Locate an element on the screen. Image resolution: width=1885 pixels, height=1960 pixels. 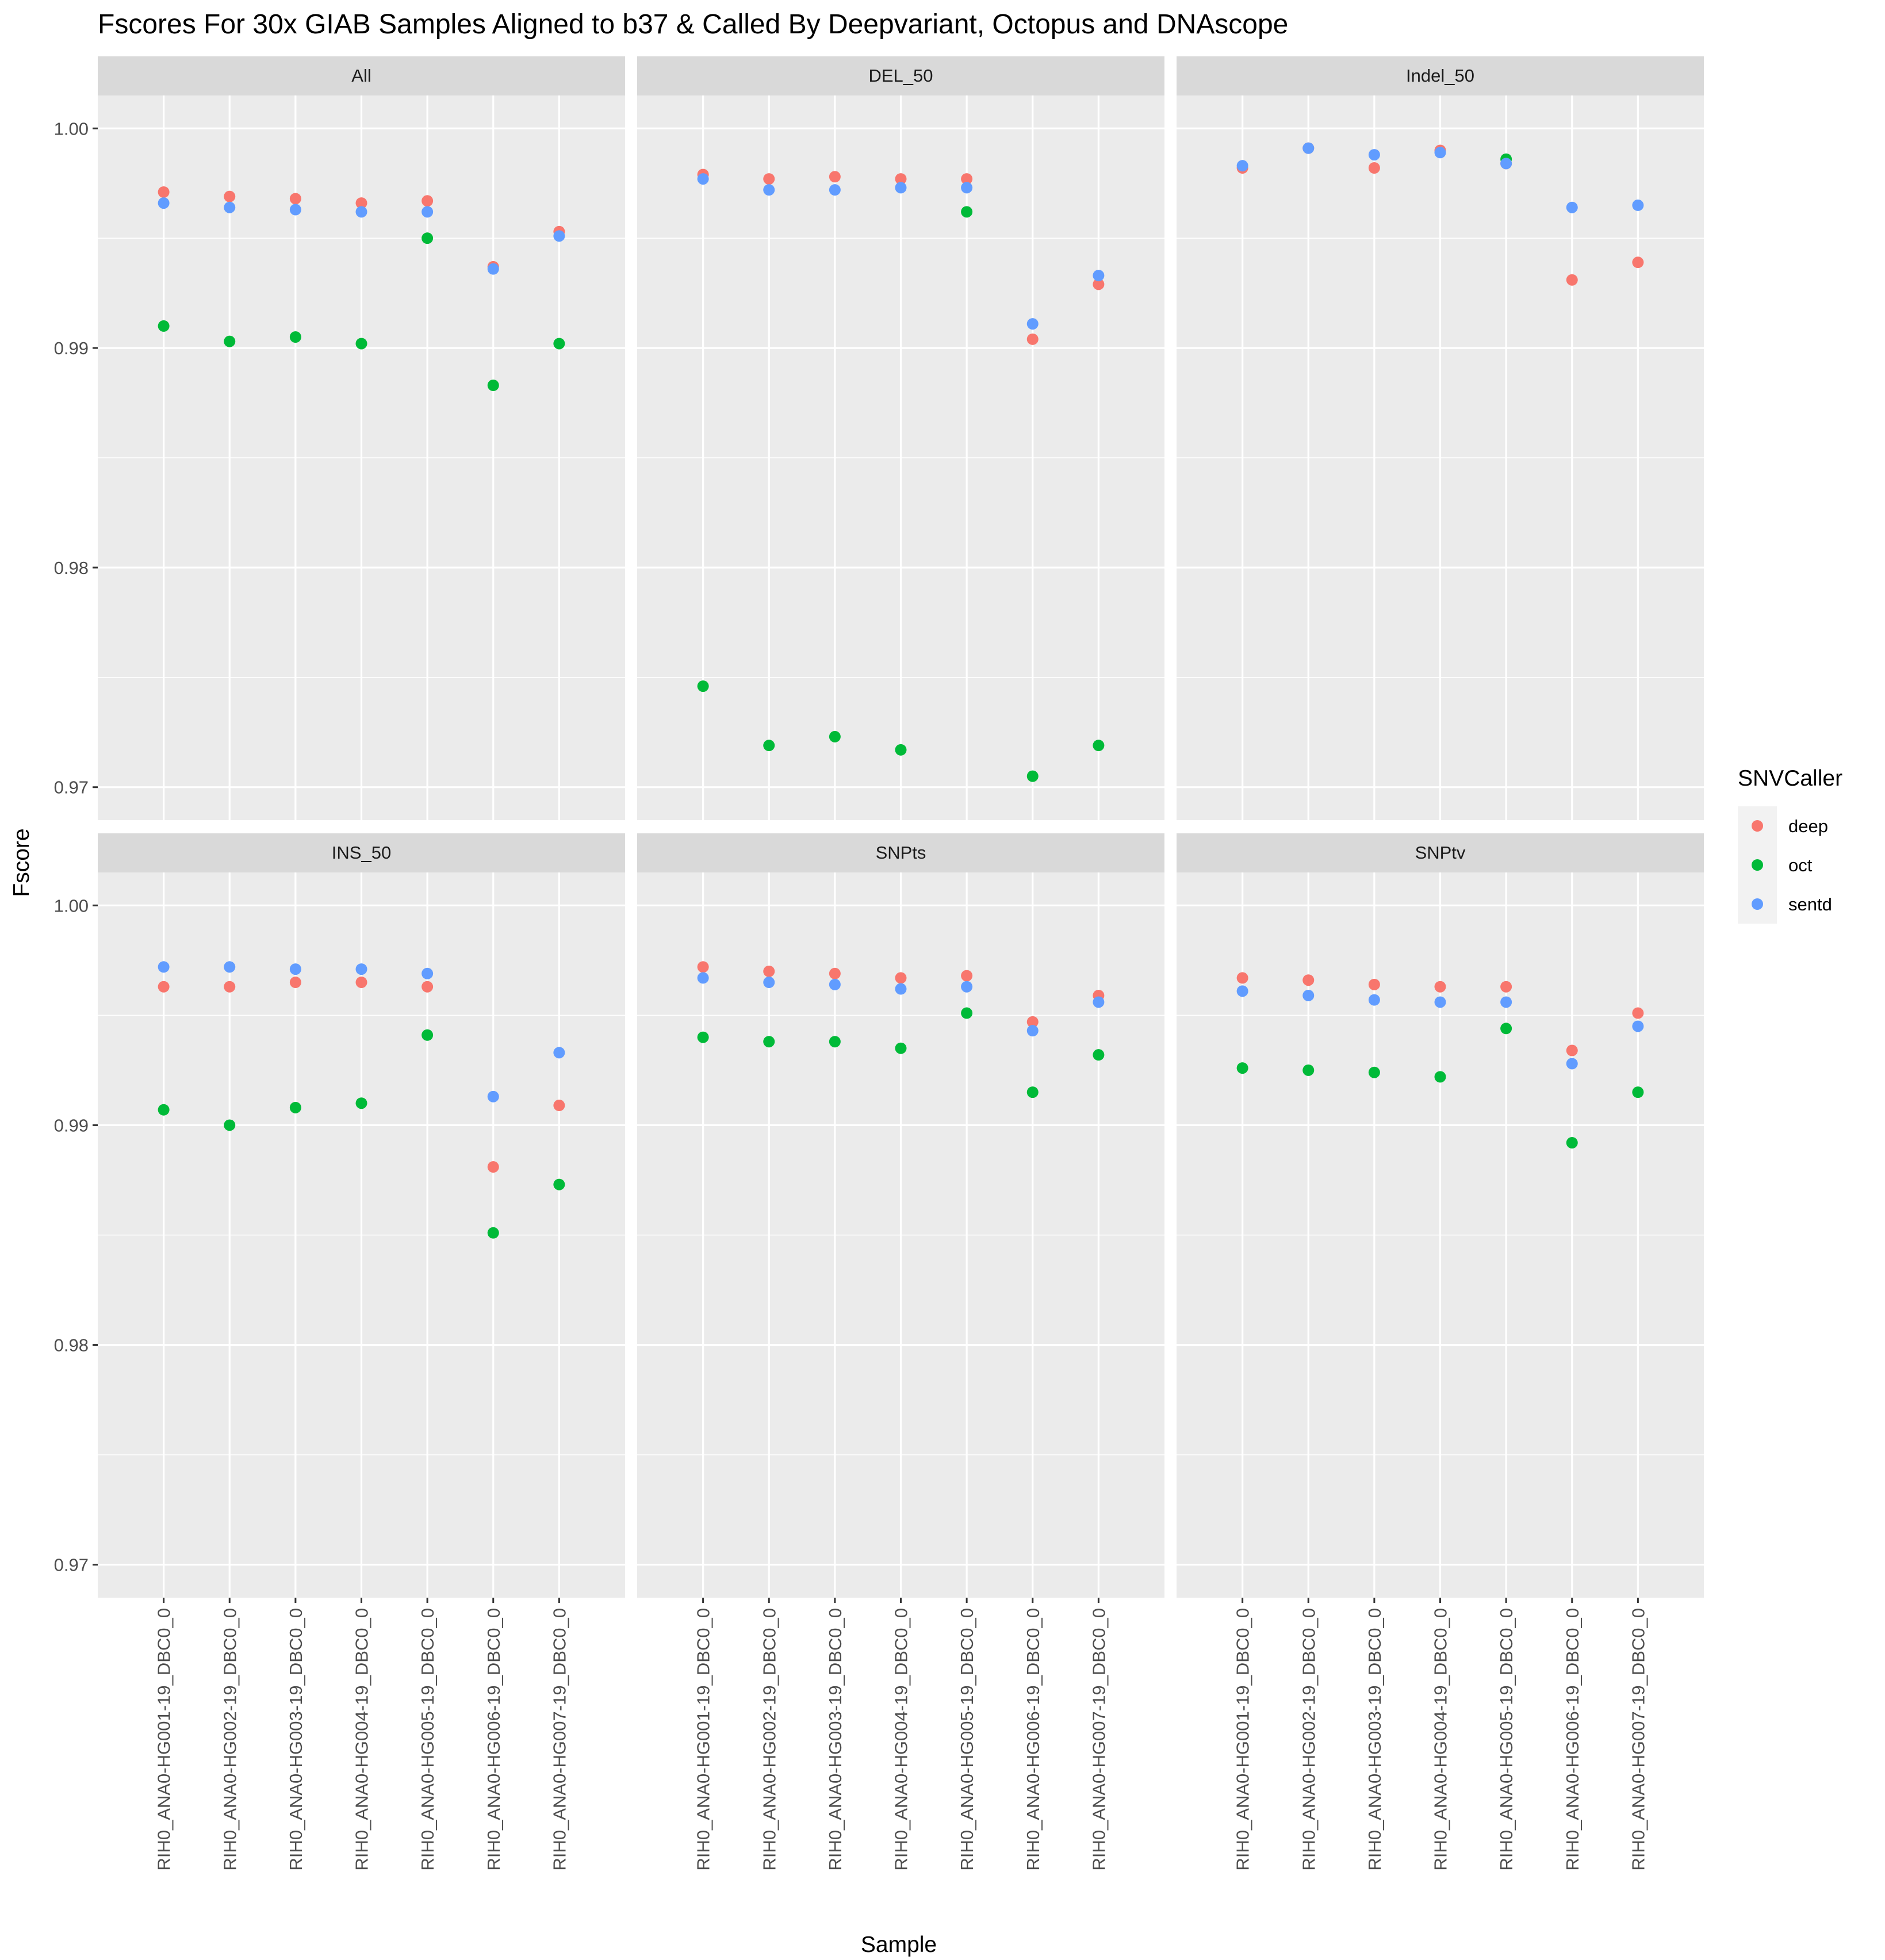
x-tick-label: RIH0_ANA0-HG003-19_DBC0_0 is located at coordinates (1375, 1739).